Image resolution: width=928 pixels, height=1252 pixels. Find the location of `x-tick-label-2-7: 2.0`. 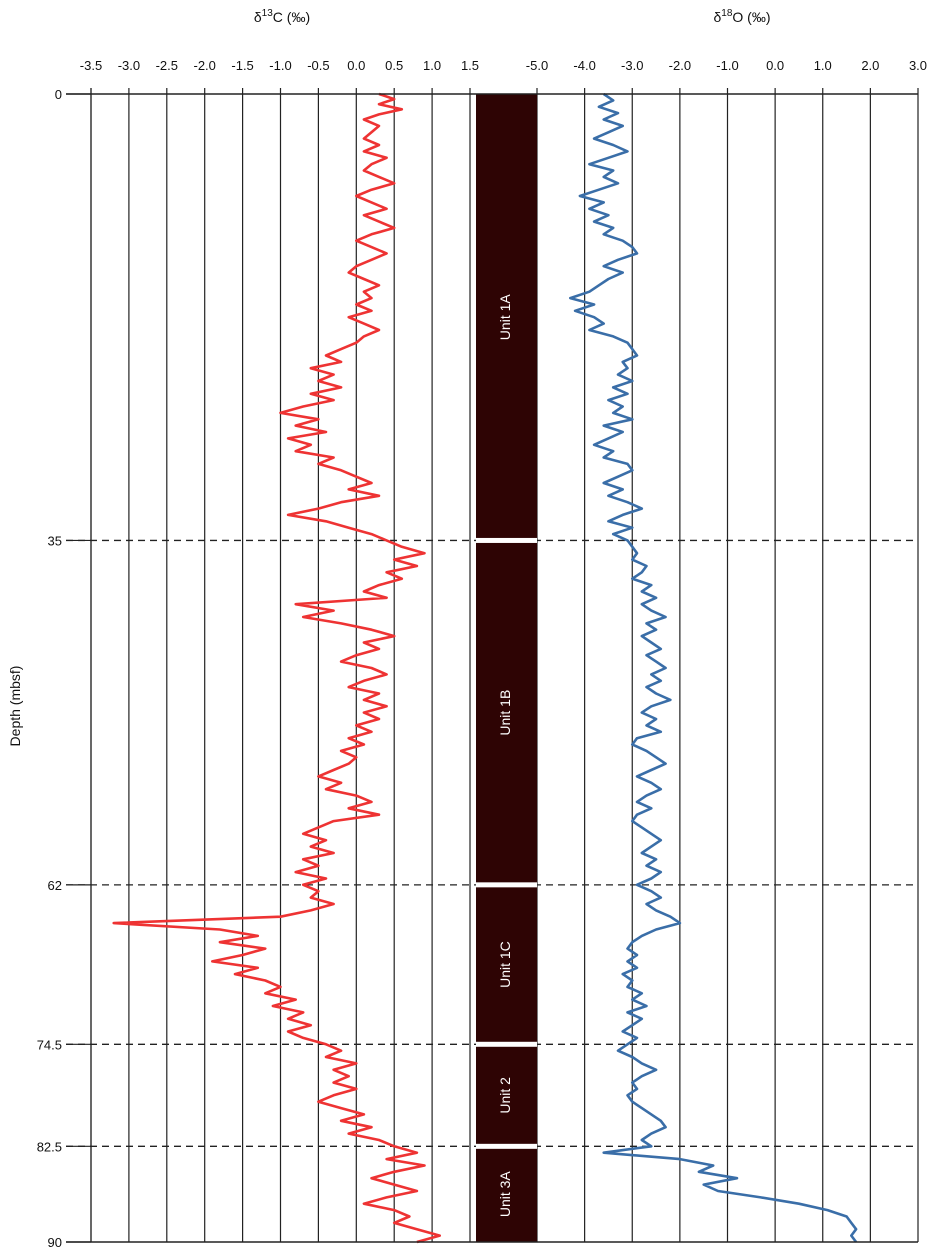

x-tick-label-2-7: 2.0 is located at coordinates (870, 65).